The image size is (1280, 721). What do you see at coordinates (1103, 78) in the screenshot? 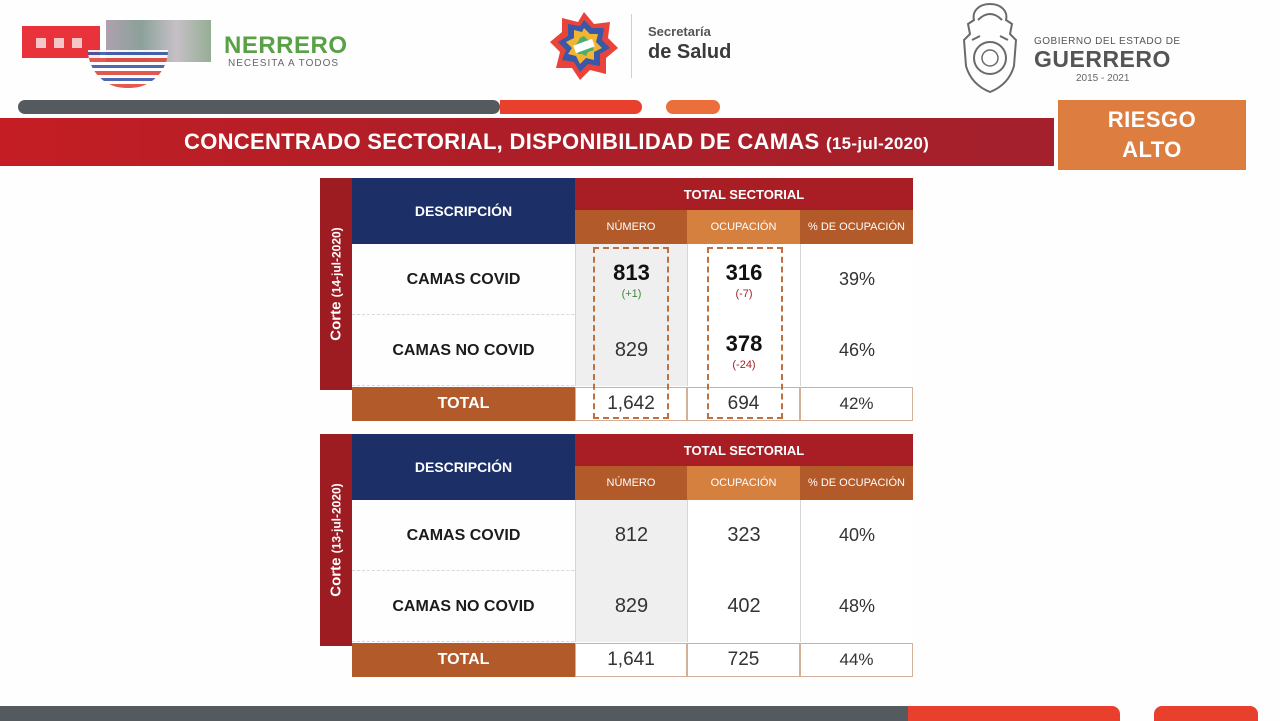
I see `gob-years: 2015 - 2021` at bounding box center [1103, 78].